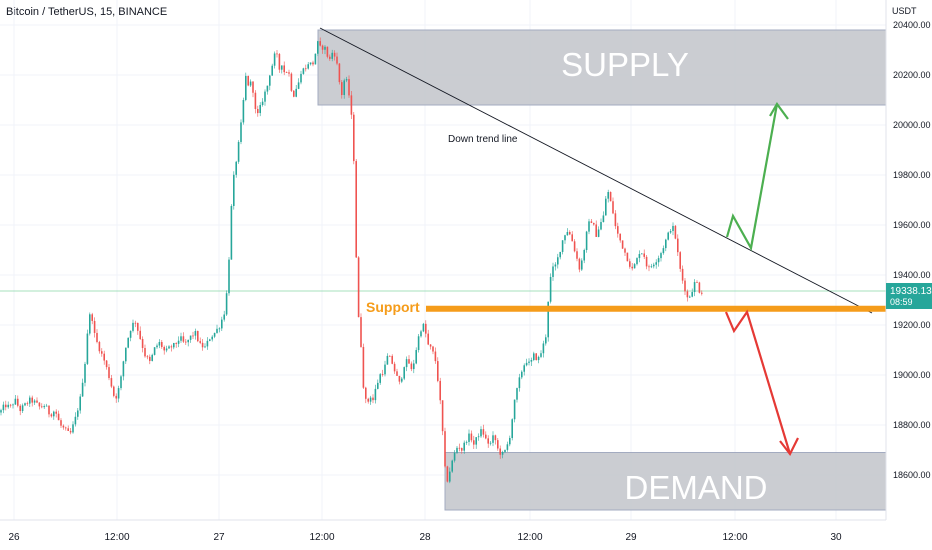 This screenshot has width=932, height=550. Describe the element at coordinates (631, 537) in the screenshot. I see `time-tick-label: 29` at that location.